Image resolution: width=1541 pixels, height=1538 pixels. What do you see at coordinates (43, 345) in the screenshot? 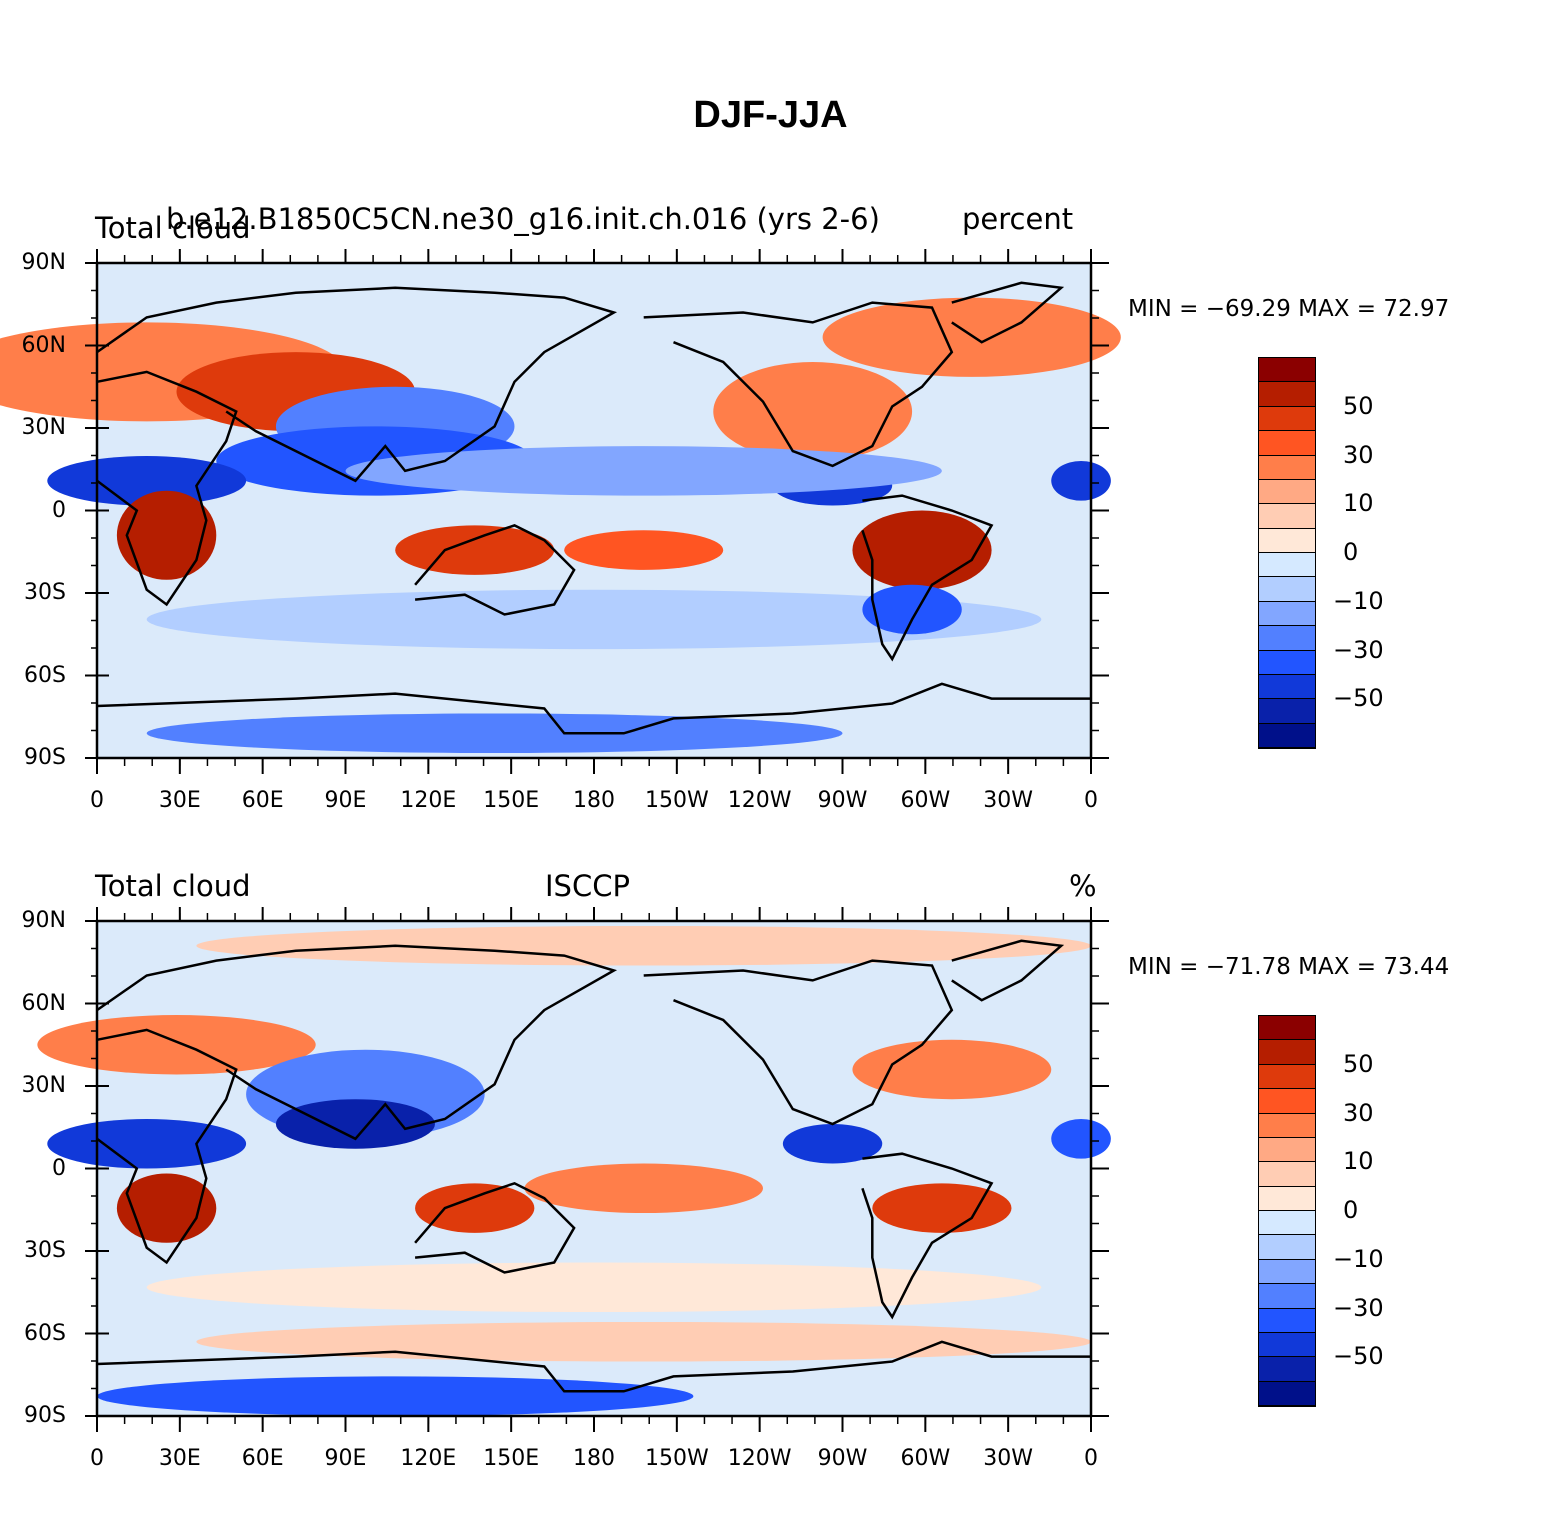
I see `lat-tick-label: 60N` at bounding box center [43, 345].